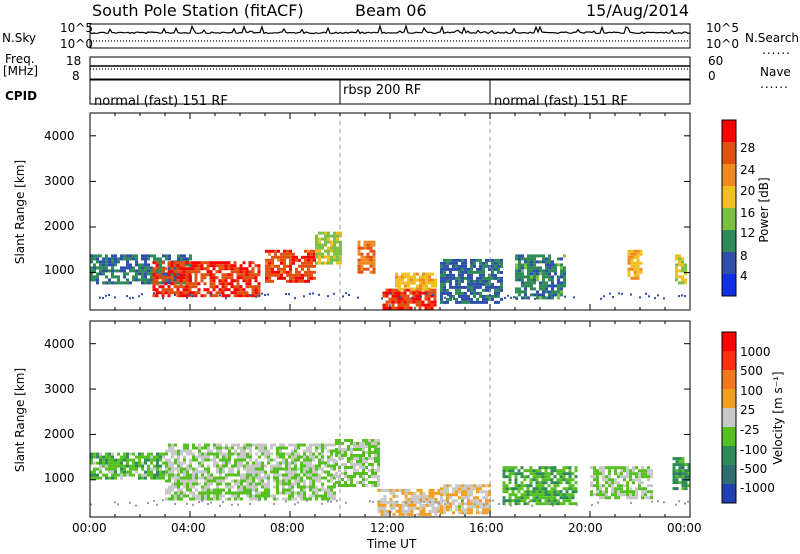 This screenshot has width=800, height=554. Describe the element at coordinates (729, 436) in the screenshot. I see `velocity-colorbar-swatch` at that location.